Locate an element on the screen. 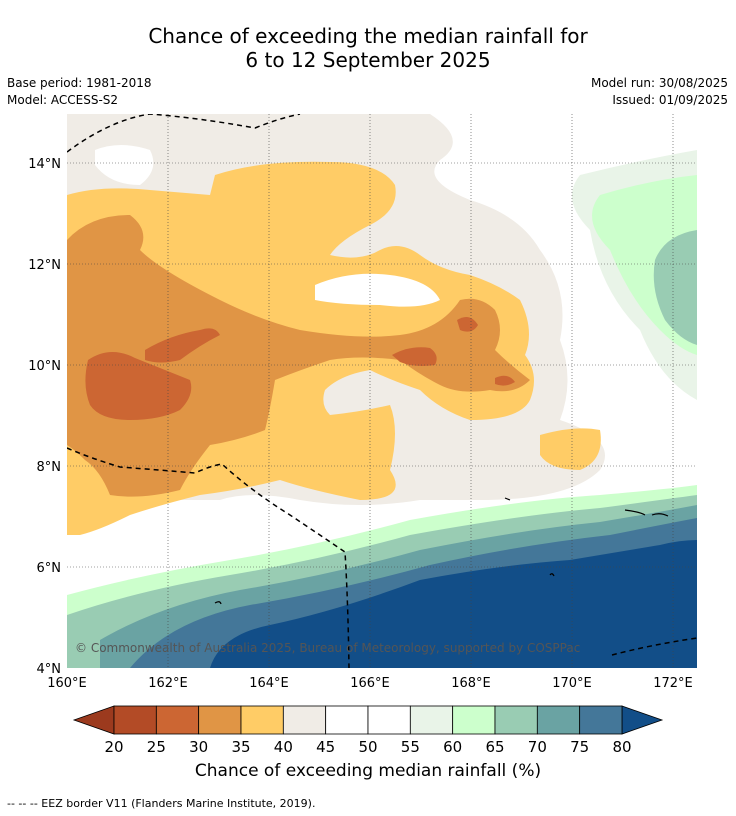 Image resolution: width=736 pixels, height=816 pixels. zone-white-patch is located at coordinates (377, 290).